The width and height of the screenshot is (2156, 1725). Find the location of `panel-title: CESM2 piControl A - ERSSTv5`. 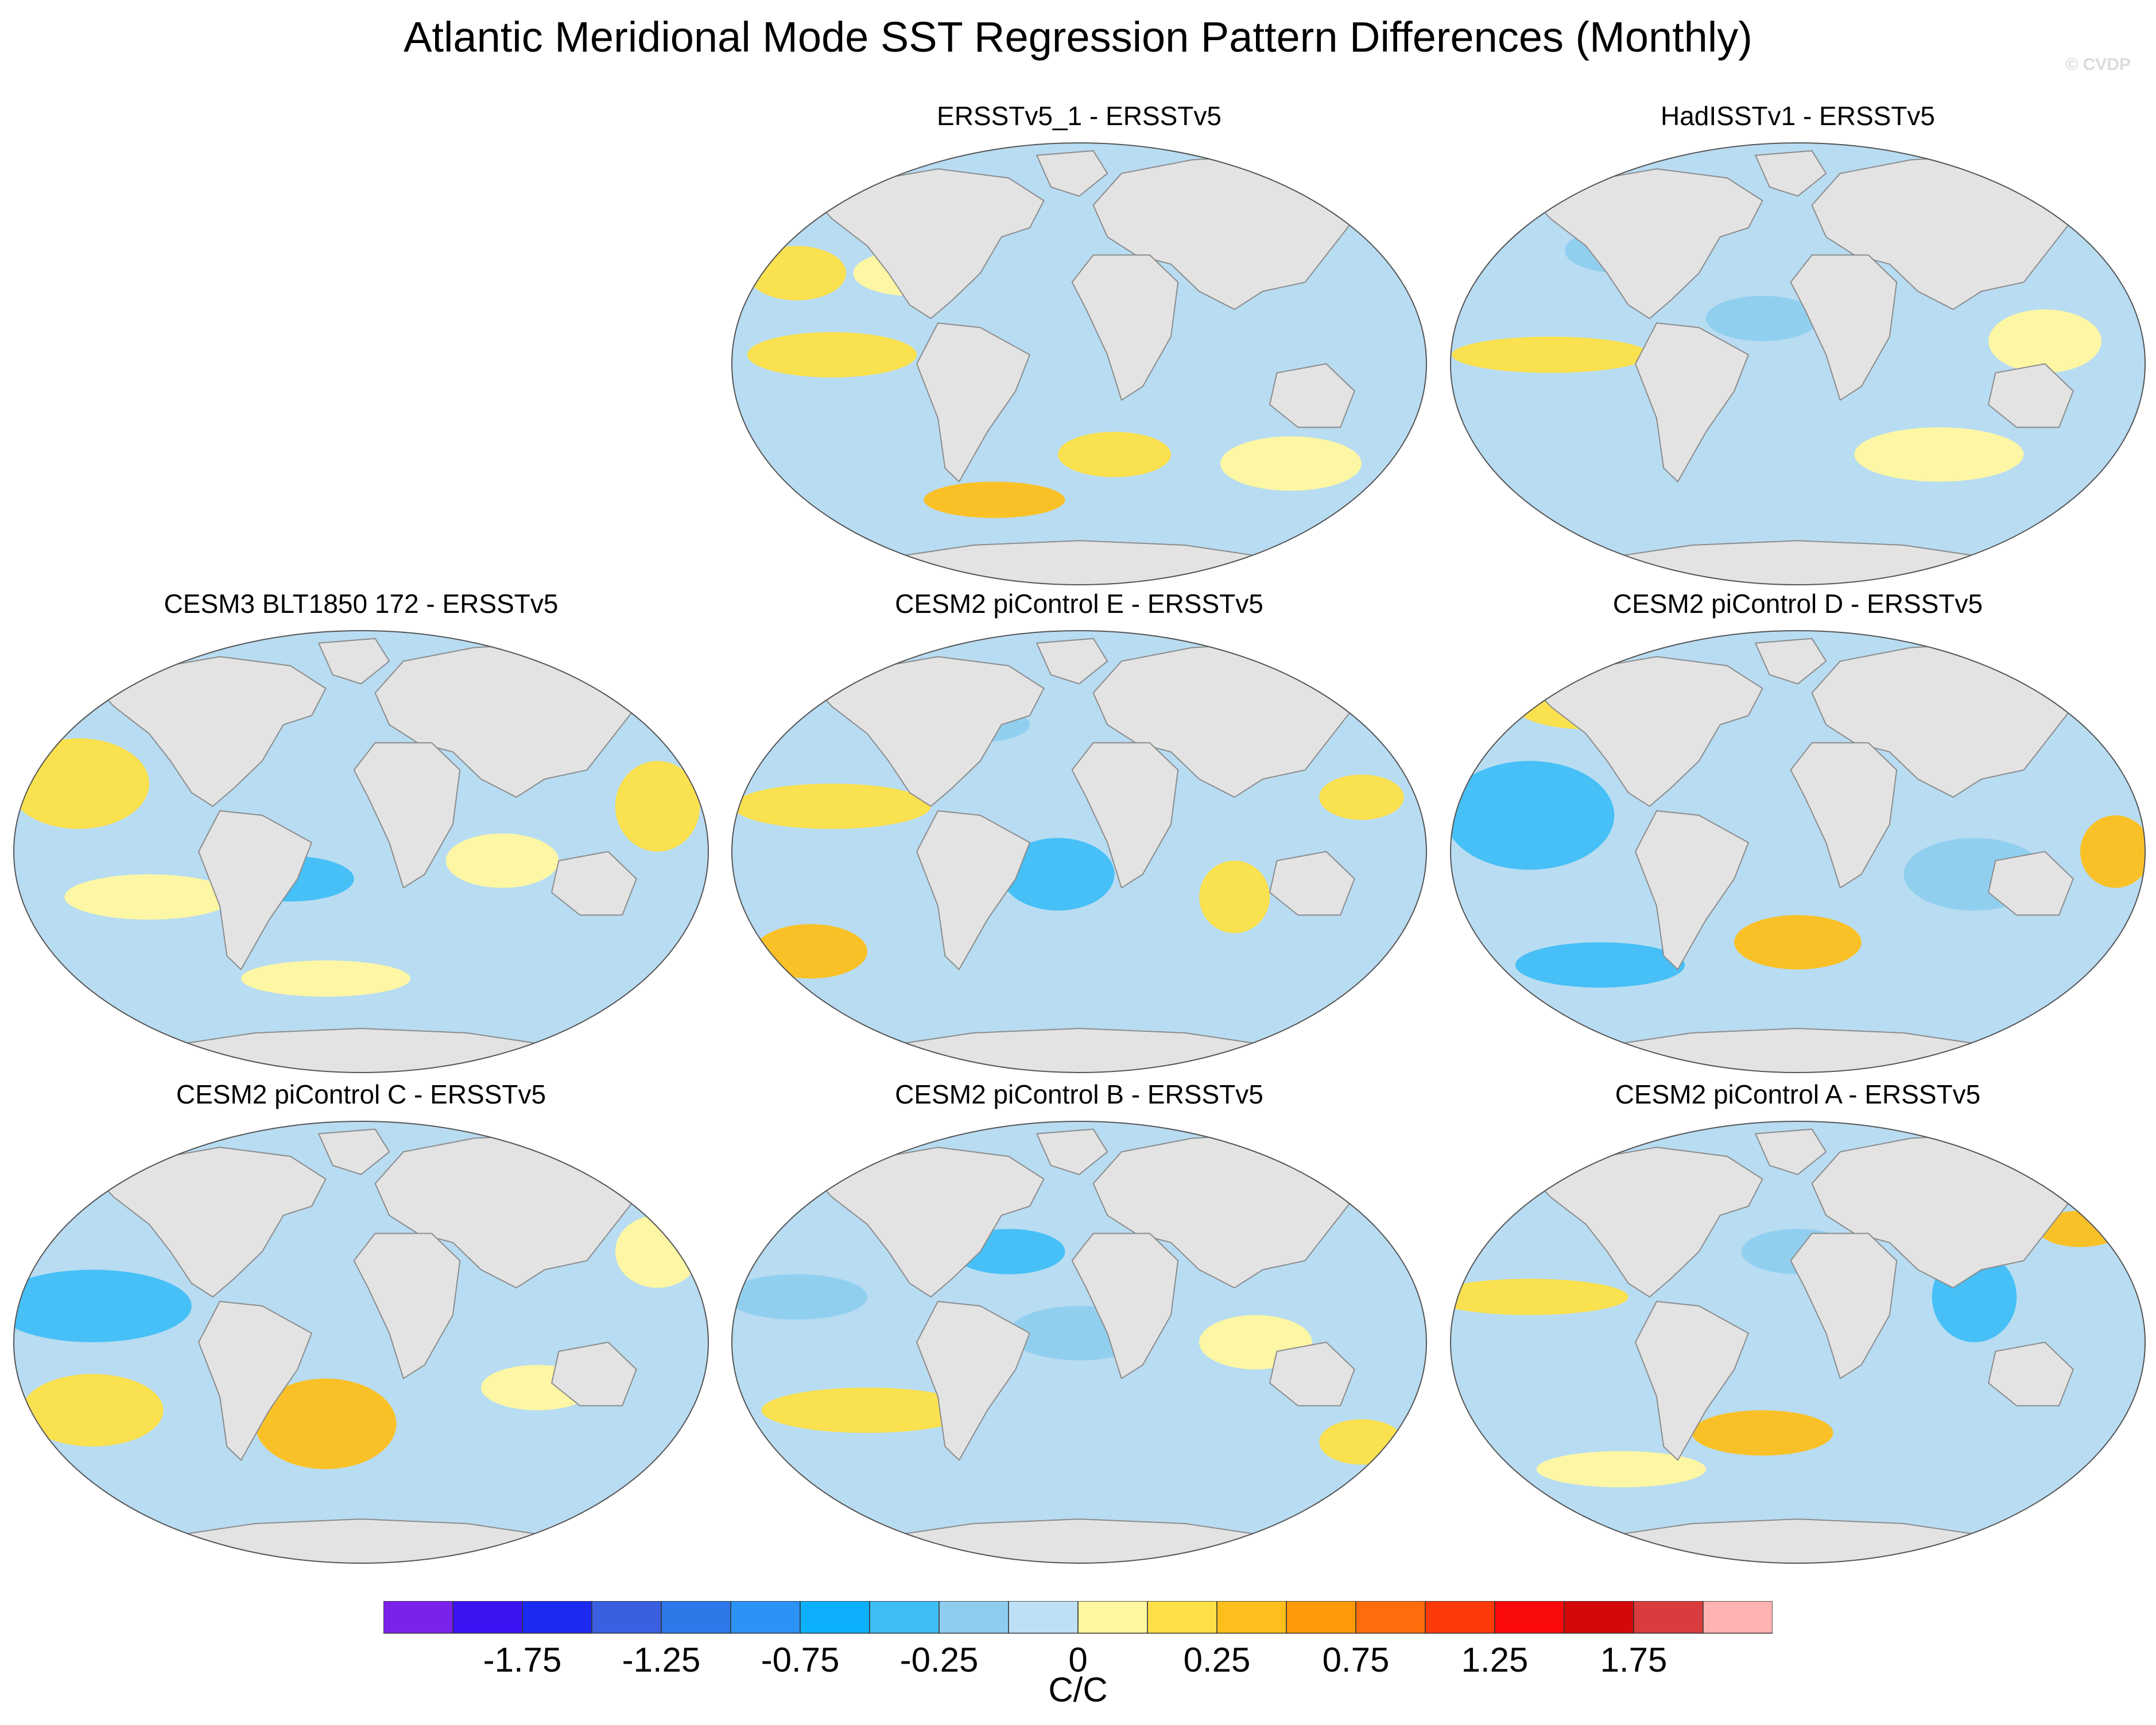

panel-title: CESM2 piControl A - ERSSTv5 is located at coordinates (1798, 1094).